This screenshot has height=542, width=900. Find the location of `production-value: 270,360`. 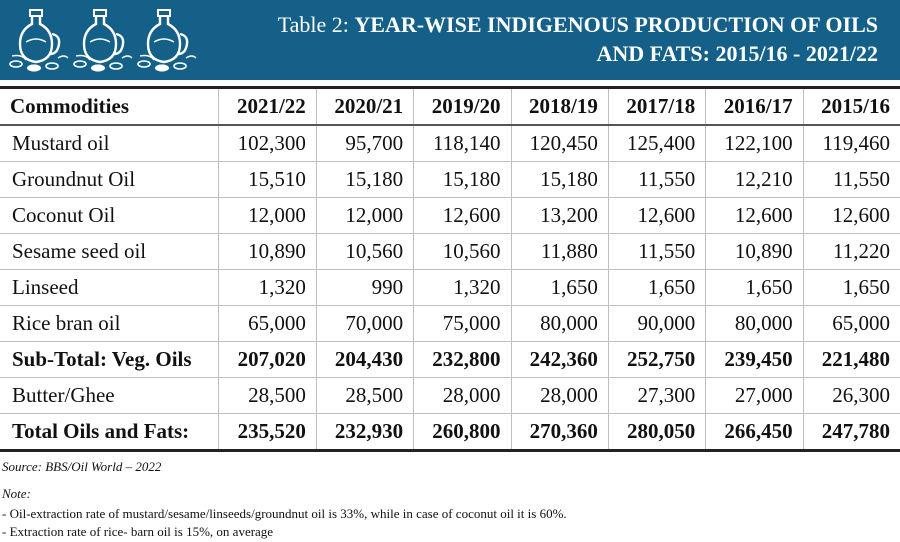

production-value: 270,360 is located at coordinates (559, 432).